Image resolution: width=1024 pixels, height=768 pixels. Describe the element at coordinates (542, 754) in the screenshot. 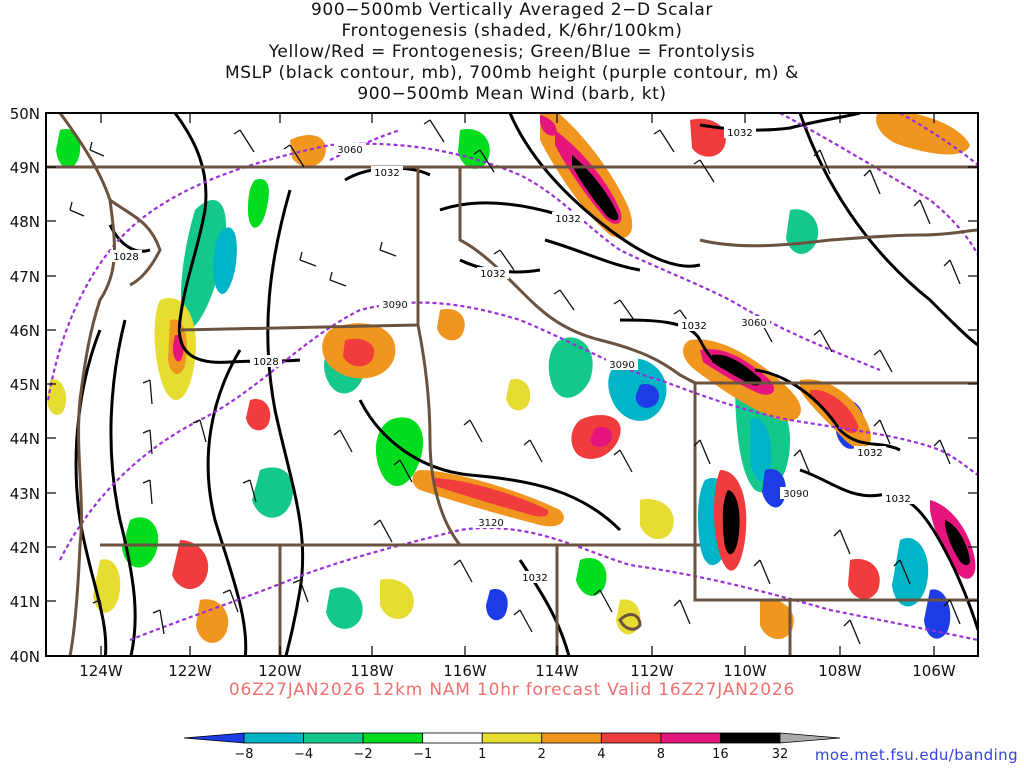

I see `colorbar-tick-label: 2` at that location.